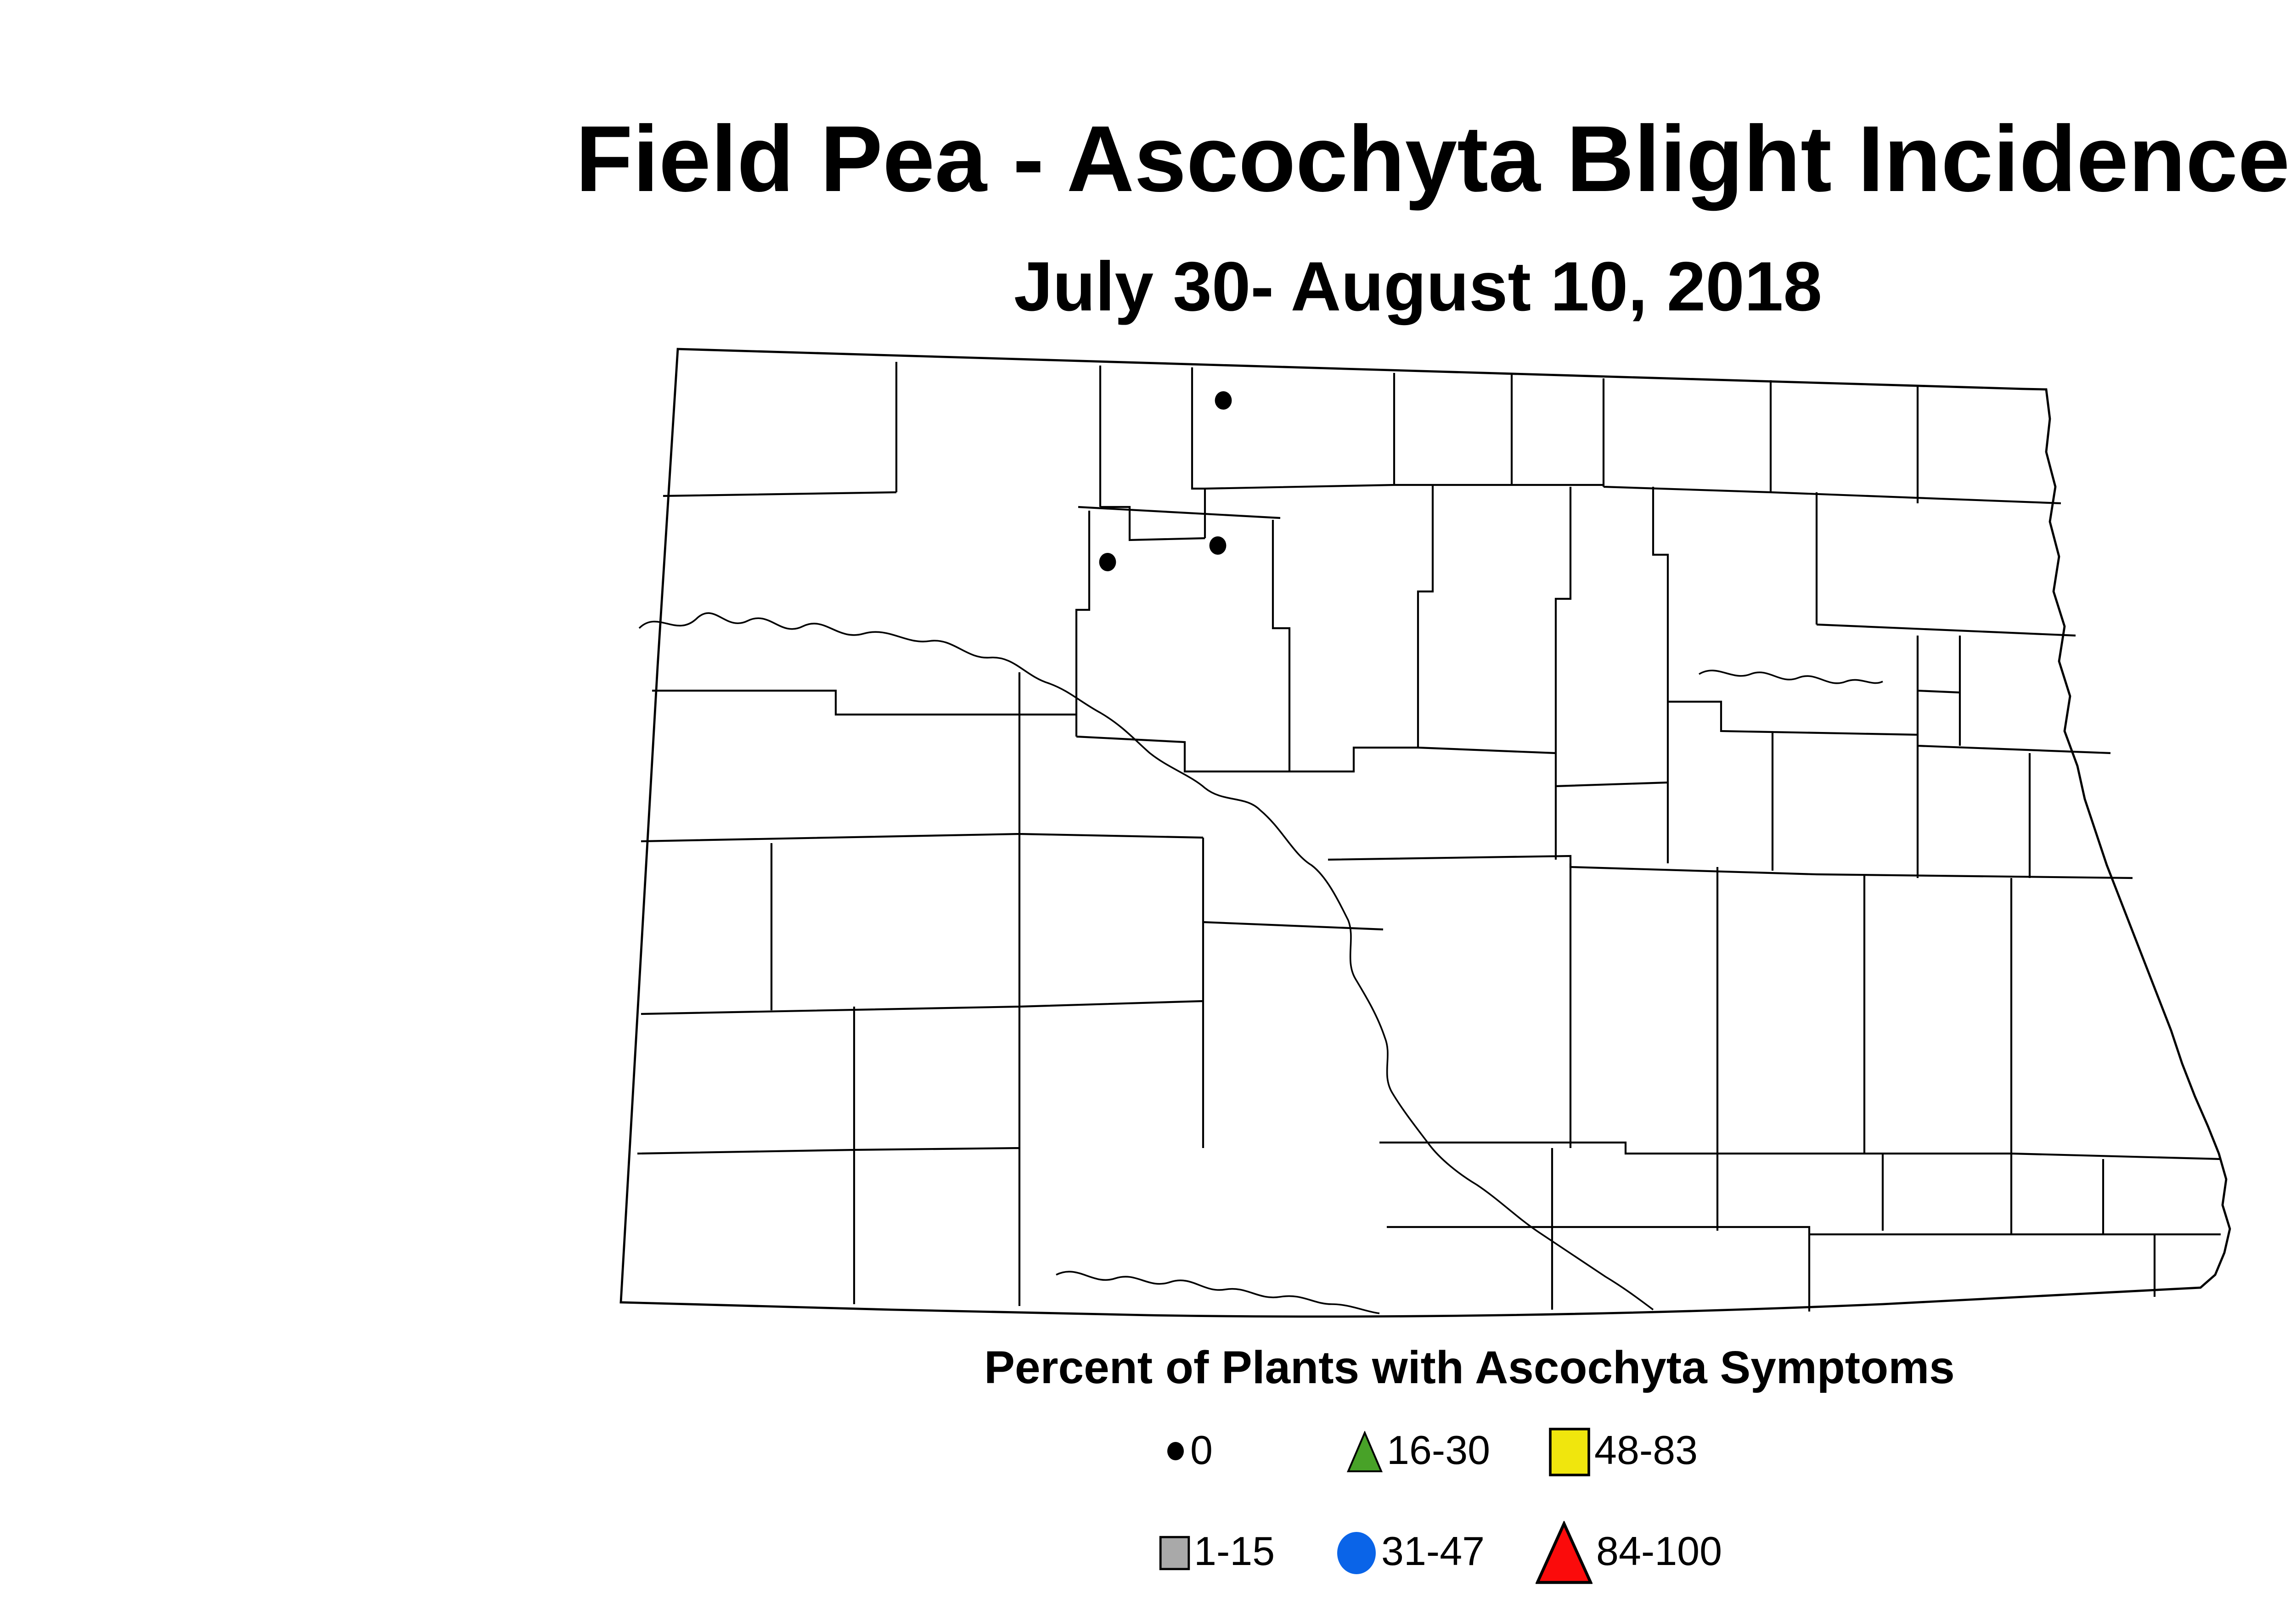 This screenshot has width=2296, height=1610. What do you see at coordinates (1356, 1552) in the screenshot?
I see `blue-circle-icon` at bounding box center [1356, 1552].